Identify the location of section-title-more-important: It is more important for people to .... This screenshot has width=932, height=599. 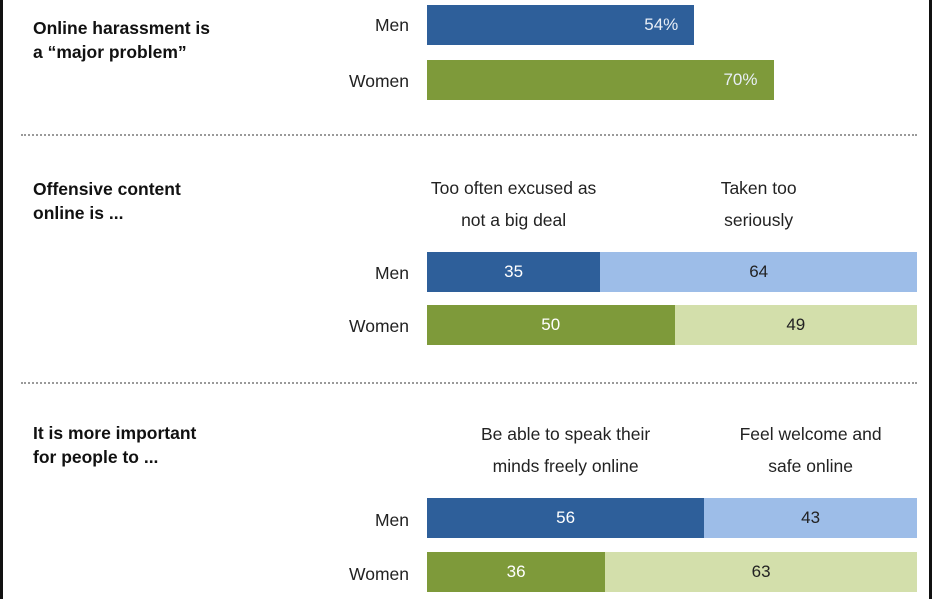
(115, 445).